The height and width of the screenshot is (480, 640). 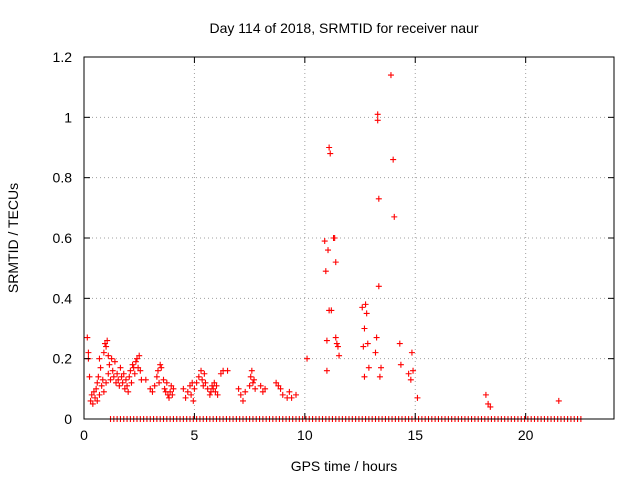 I want to click on x-tick-label: 5, so click(x=195, y=435).